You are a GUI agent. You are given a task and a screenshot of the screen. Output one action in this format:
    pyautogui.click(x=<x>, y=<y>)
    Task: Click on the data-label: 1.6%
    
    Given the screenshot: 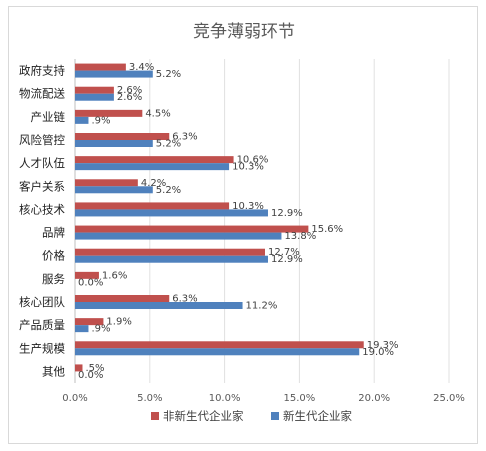 What is the action you would take?
    pyautogui.click(x=114, y=275)
    